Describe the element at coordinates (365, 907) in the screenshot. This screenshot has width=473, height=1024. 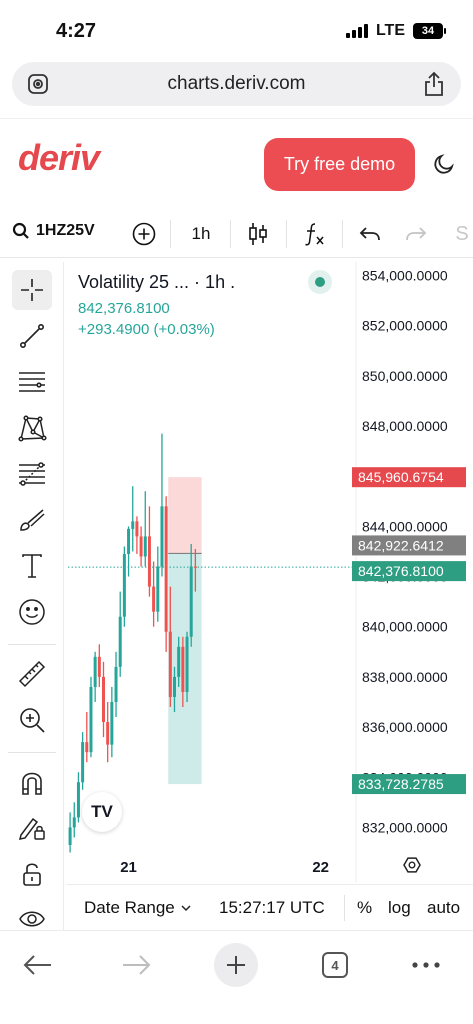
I see `percent-scale-toggle: %` at that location.